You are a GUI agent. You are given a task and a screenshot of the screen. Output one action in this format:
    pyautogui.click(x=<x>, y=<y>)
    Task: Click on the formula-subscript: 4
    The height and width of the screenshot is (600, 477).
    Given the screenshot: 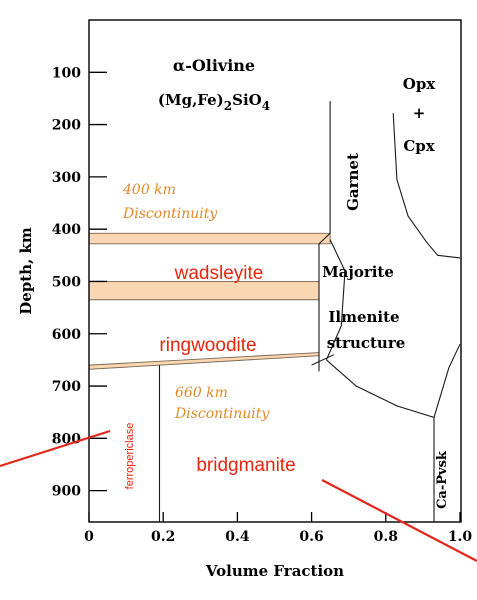 What is the action you would take?
    pyautogui.click(x=266, y=106)
    